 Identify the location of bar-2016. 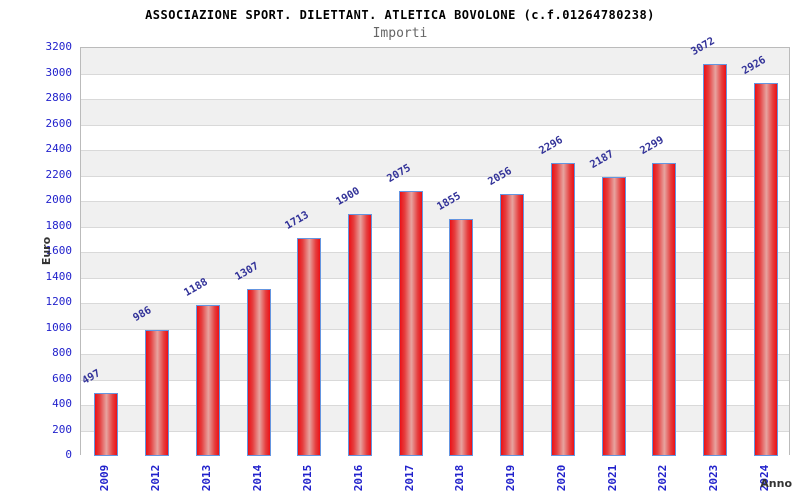
(359, 334).